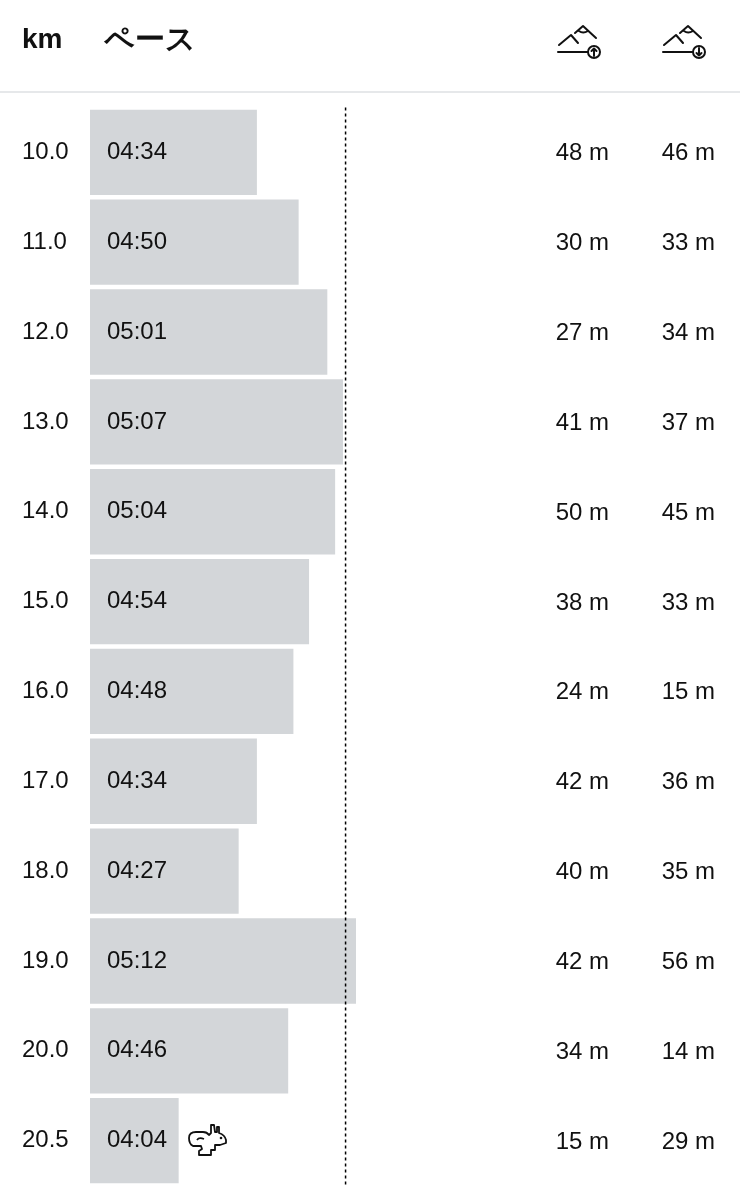  What do you see at coordinates (45, 1049) in the screenshot?
I see `y-tick-label: 20.0` at bounding box center [45, 1049].